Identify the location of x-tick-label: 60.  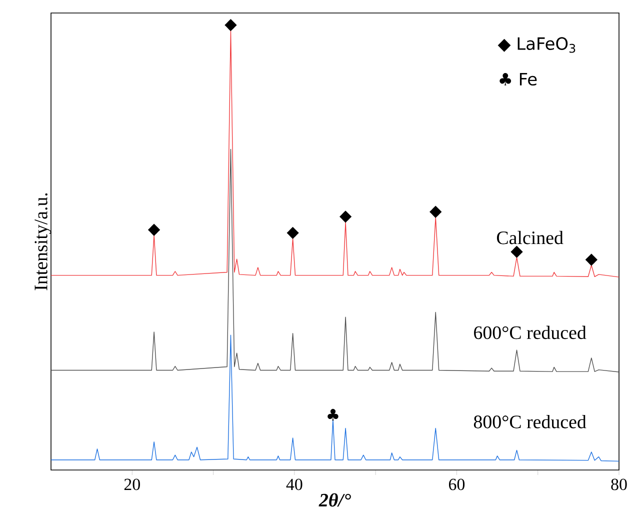
(456, 484).